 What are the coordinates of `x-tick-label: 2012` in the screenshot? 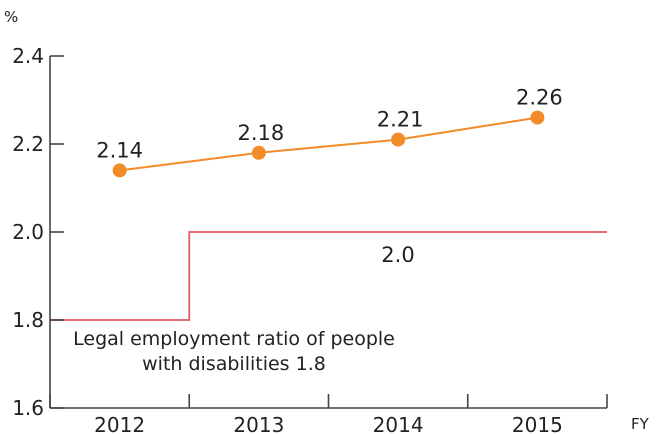 It's located at (119, 423).